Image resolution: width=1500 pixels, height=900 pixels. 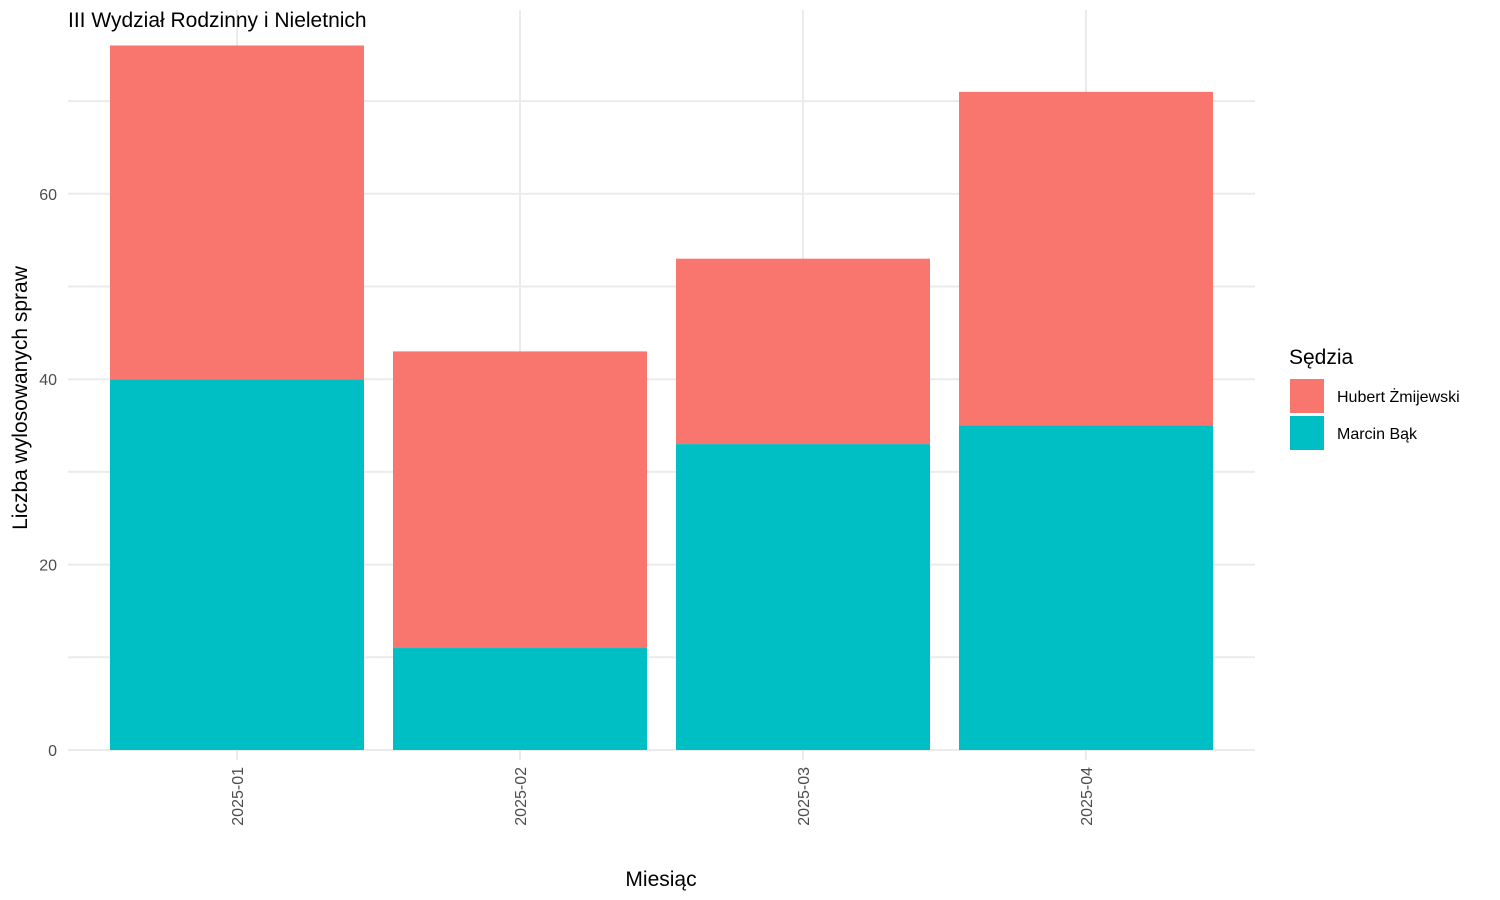 What do you see at coordinates (520, 699) in the screenshot?
I see `bar-segment-2025-02-series1` at bounding box center [520, 699].